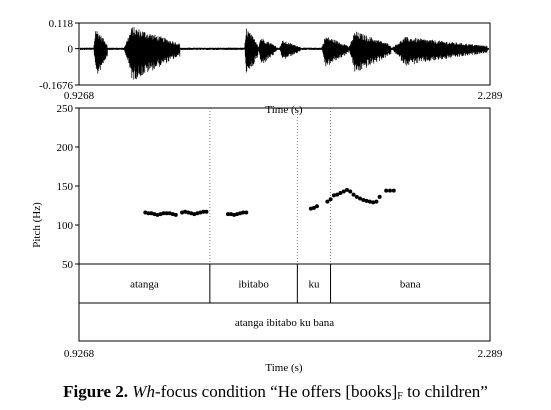 This screenshot has width=551, height=410. Describe the element at coordinates (143, 391) in the screenshot. I see `caption-wh: Wh` at that location.